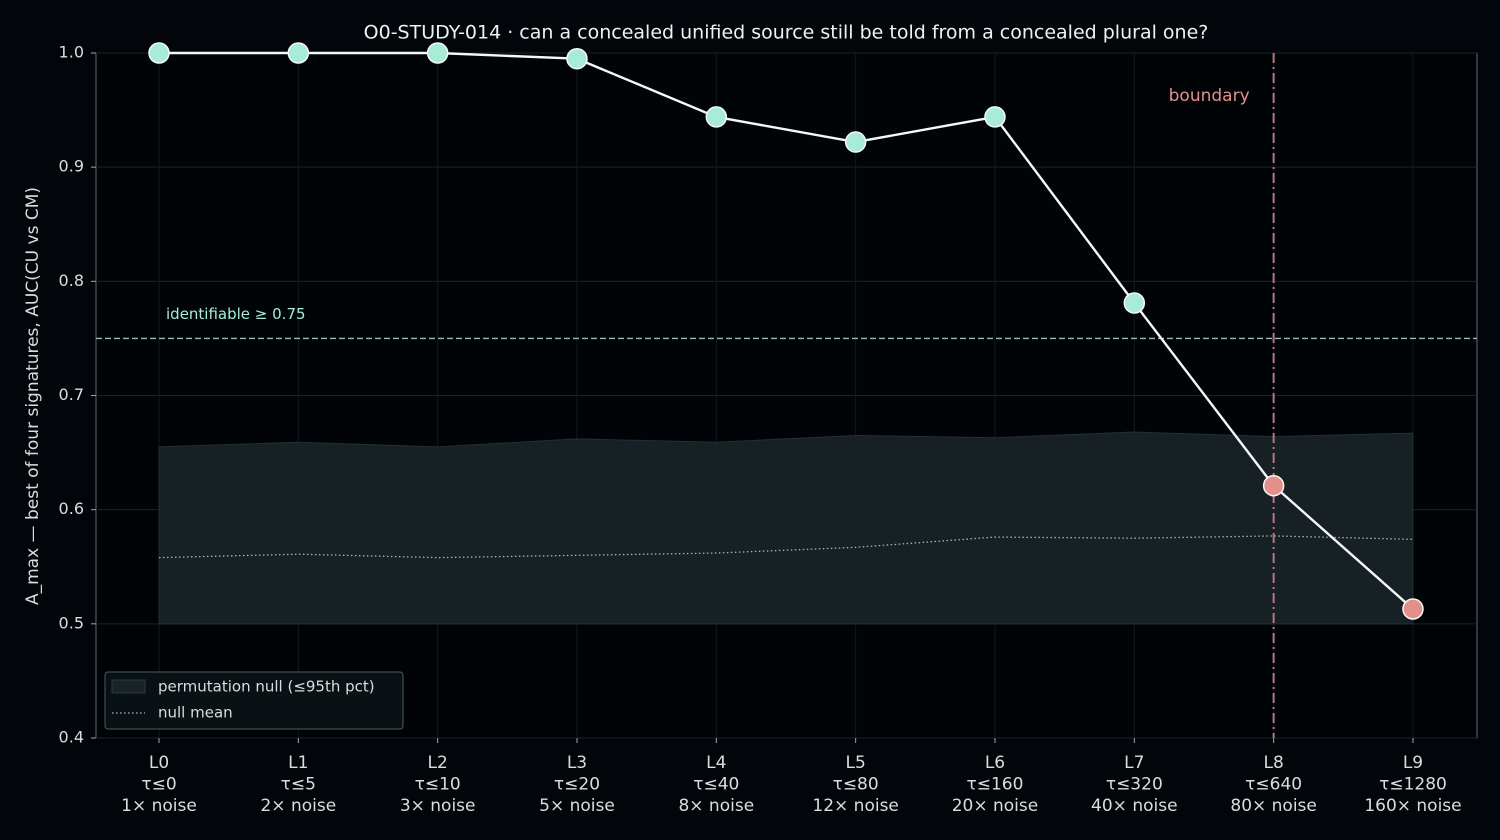 The height and width of the screenshot is (840, 1500). Describe the element at coordinates (195, 713) in the screenshot. I see `legend-label: null mean` at that location.